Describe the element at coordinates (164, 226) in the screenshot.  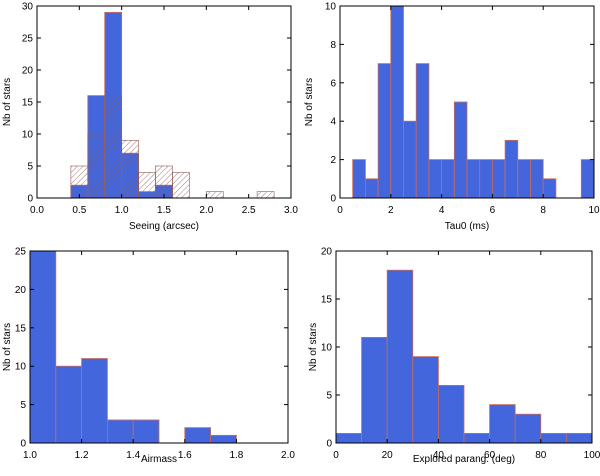
I see `x-axis-title: Seeing (arcsec)` at that location.